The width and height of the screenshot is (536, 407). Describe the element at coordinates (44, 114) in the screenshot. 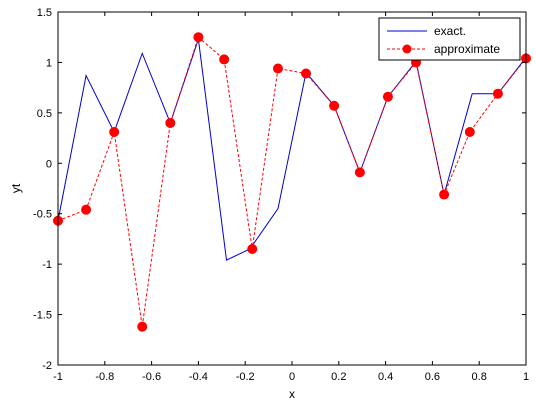

I see `y-tick-label: 0.5` at that location.